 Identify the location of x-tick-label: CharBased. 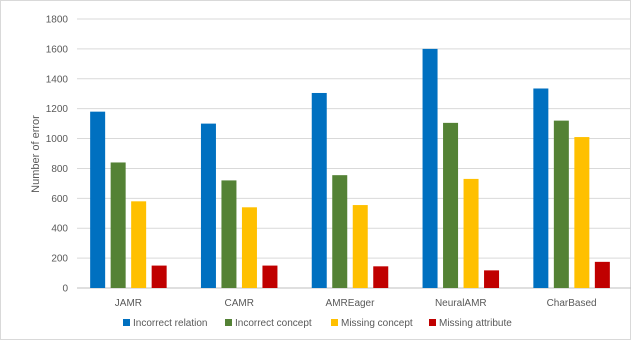
(572, 303).